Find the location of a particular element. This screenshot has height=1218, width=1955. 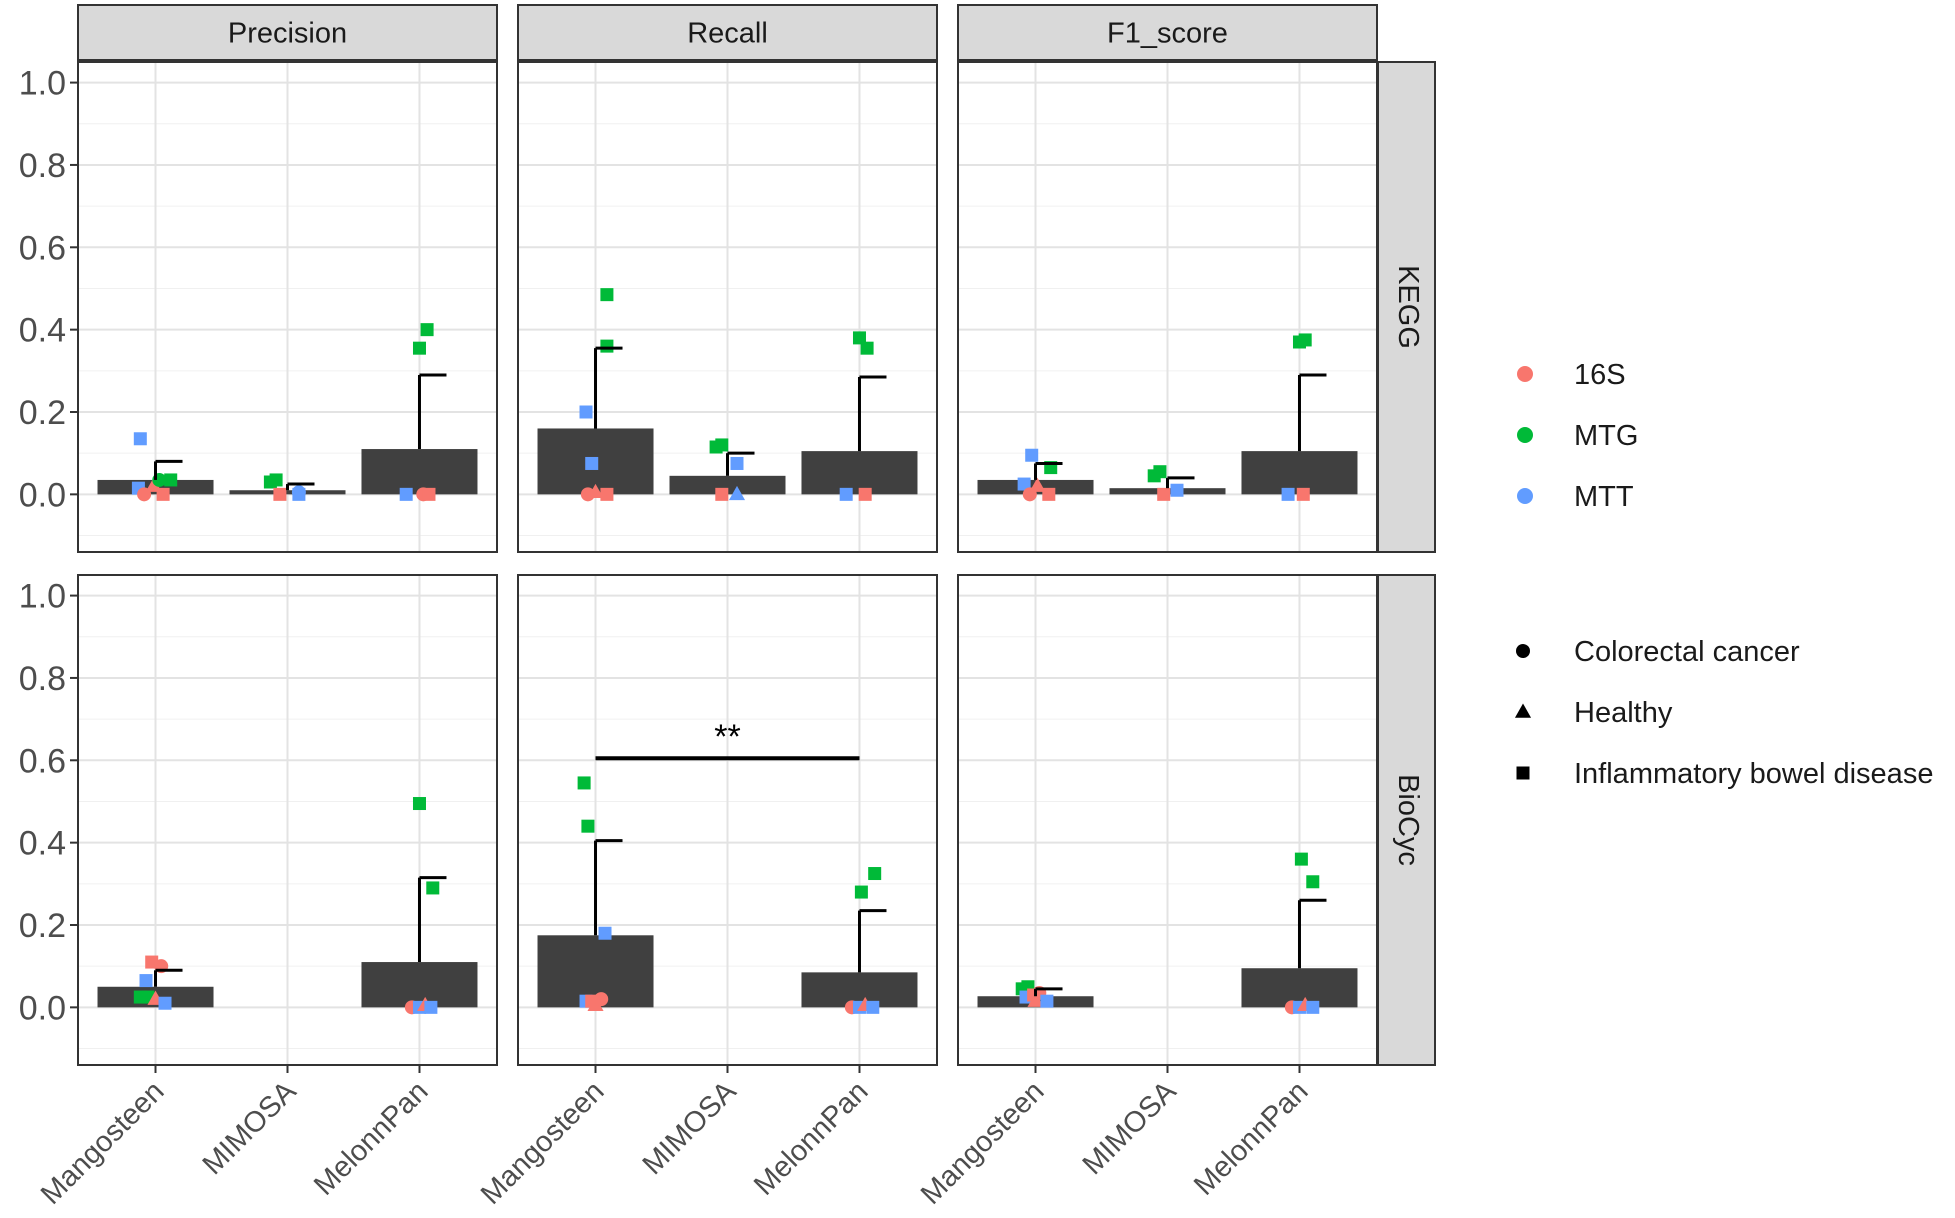

panel-recall-kegg is located at coordinates (727, 307).